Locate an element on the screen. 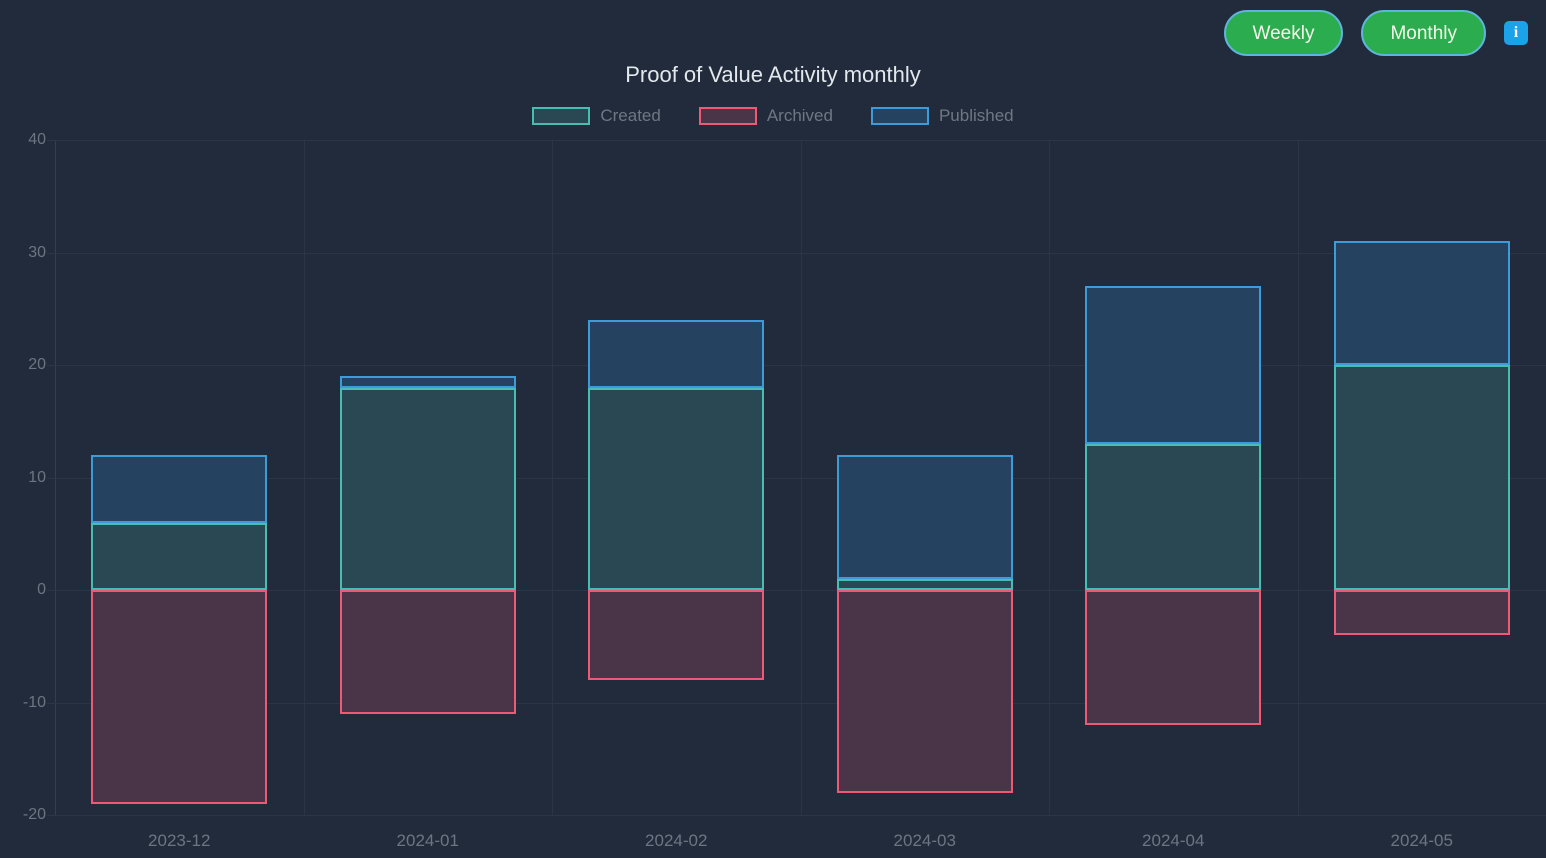 The width and height of the screenshot is (1546, 858). x-tick-label: 2024-05 is located at coordinates (1421, 840).